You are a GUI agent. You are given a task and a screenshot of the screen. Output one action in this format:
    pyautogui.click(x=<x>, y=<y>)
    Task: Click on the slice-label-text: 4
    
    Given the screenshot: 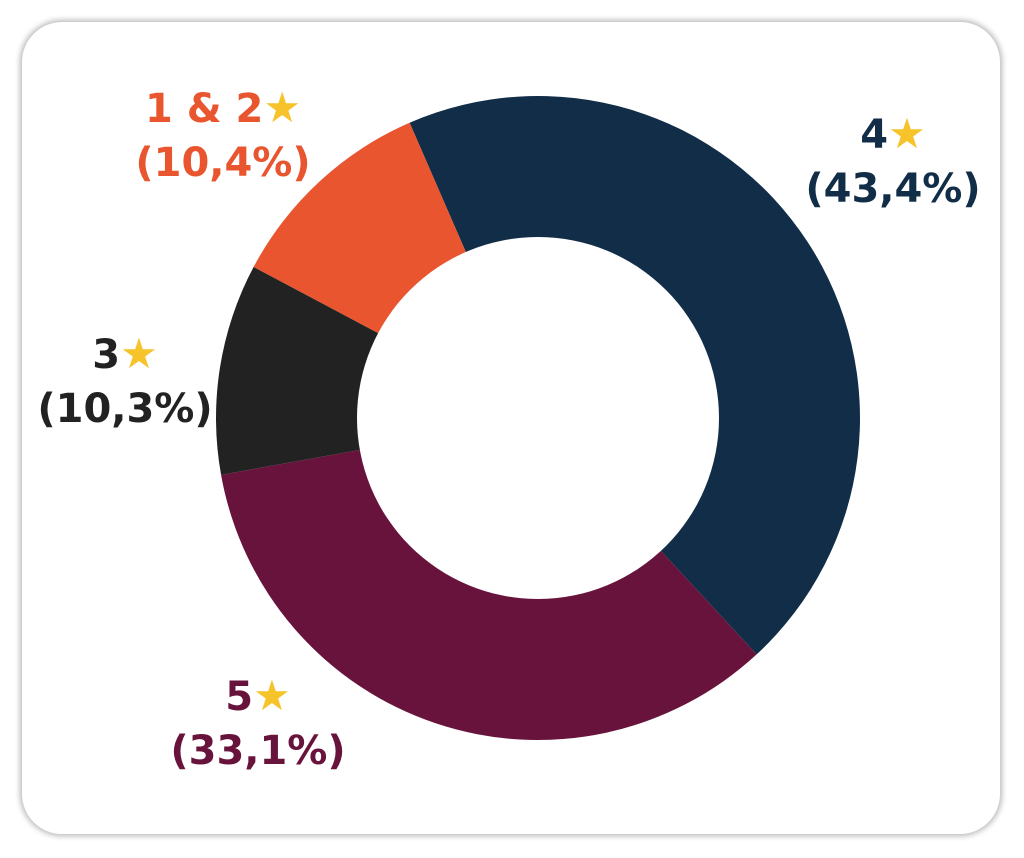 What is the action you would take?
    pyautogui.click(x=874, y=135)
    